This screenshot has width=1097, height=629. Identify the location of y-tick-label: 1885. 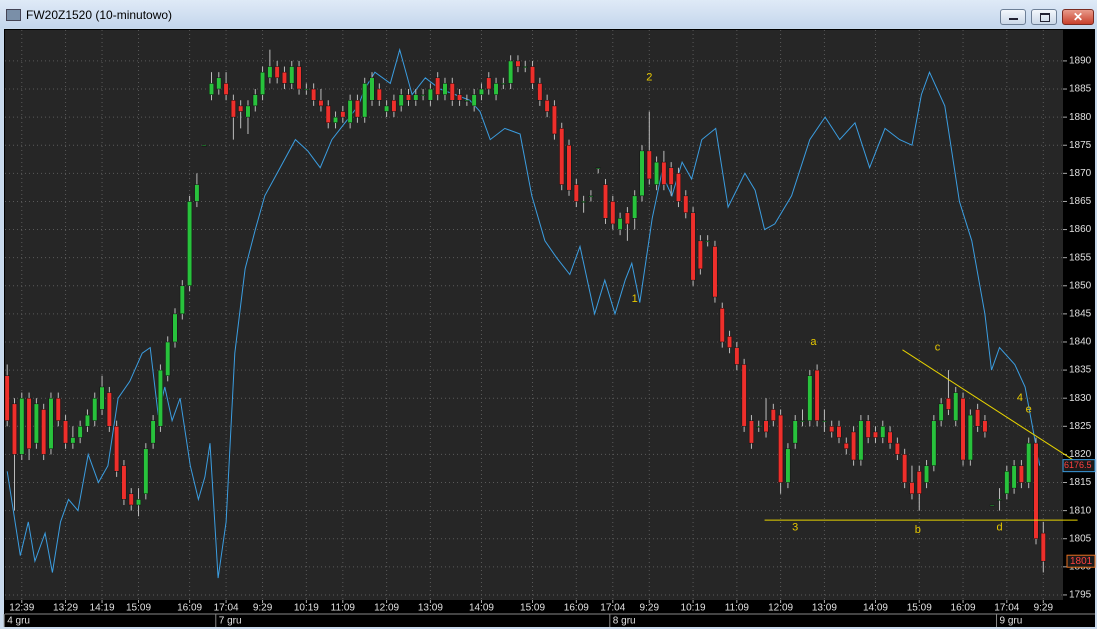
(1080, 89).